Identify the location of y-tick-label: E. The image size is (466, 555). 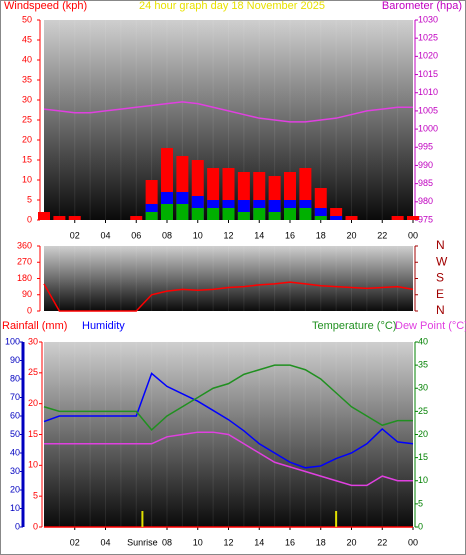
(440, 294).